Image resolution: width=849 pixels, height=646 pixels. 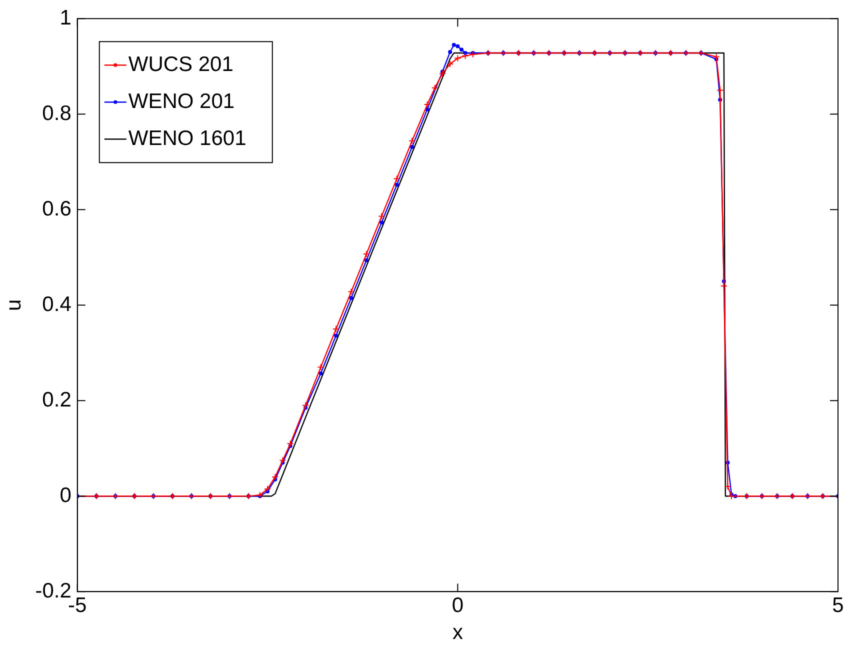 I want to click on x-axis-title: x, so click(x=458, y=632).